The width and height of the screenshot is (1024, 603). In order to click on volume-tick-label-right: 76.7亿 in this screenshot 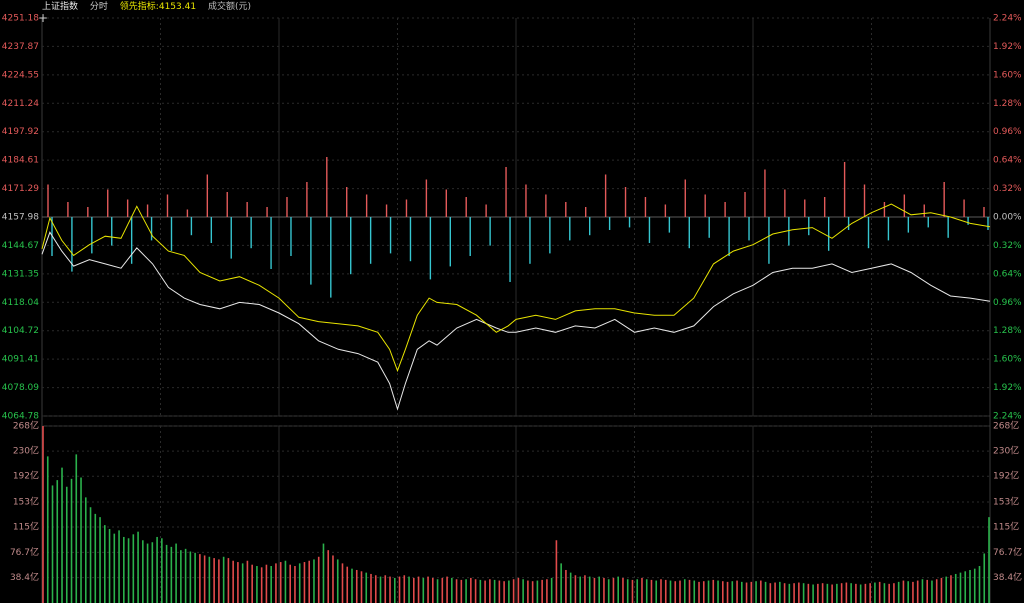, I will do `click(1007, 552)`.